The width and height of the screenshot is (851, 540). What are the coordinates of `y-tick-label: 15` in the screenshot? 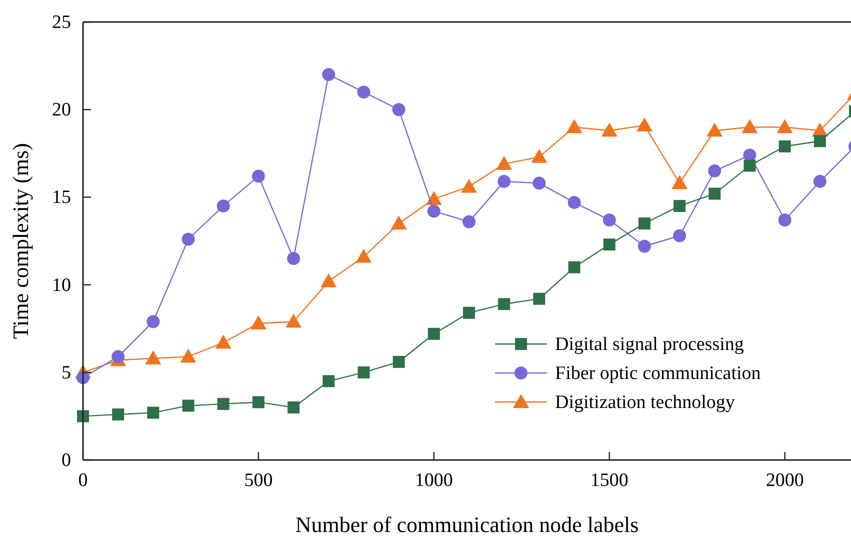 It's located at (61, 197).